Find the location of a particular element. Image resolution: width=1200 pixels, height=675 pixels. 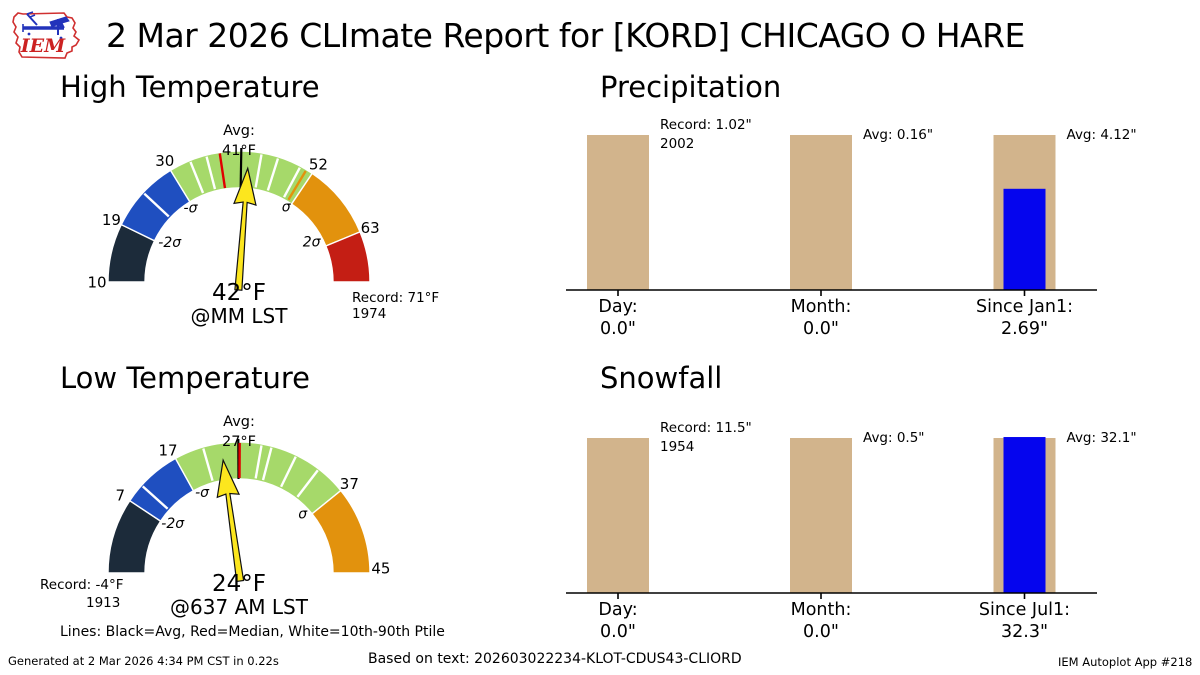

bar-note: Avg: 0.16" is located at coordinates (898, 135).